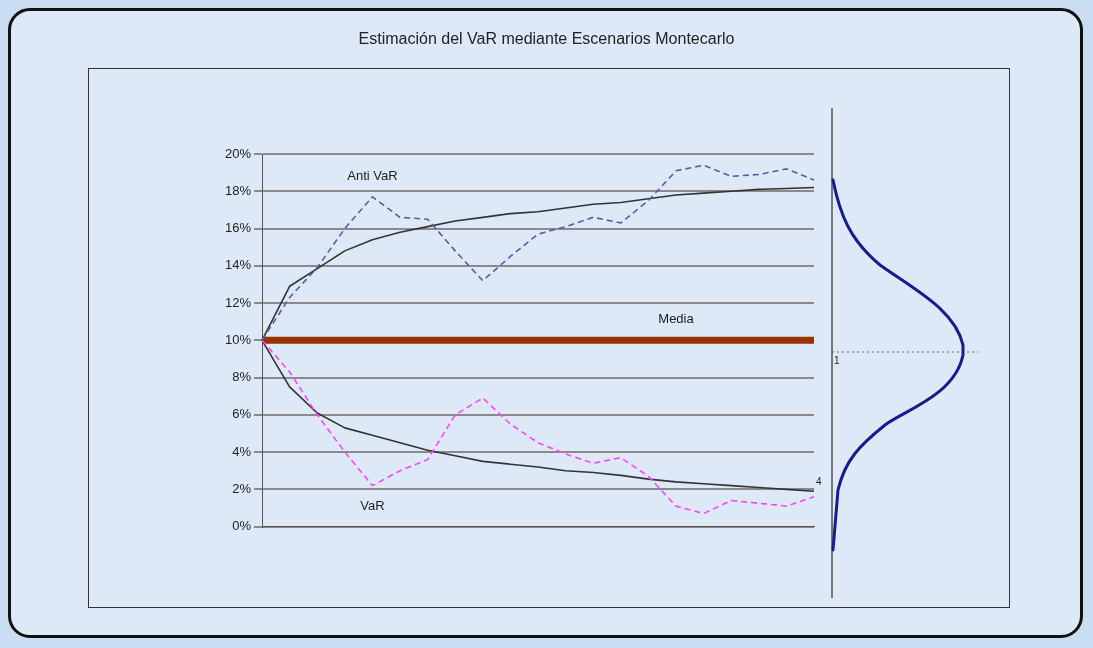 The height and width of the screenshot is (648, 1093). I want to click on series-label: Anti VaR, so click(372, 175).